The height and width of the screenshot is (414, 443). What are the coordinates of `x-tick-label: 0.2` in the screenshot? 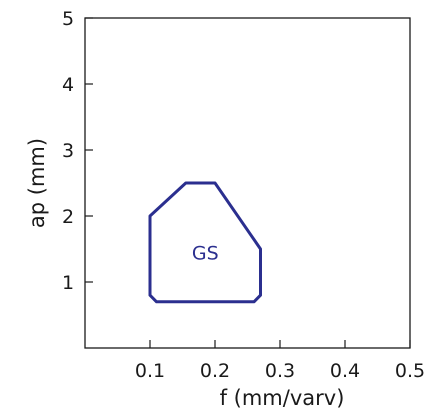 It's located at (215, 371).